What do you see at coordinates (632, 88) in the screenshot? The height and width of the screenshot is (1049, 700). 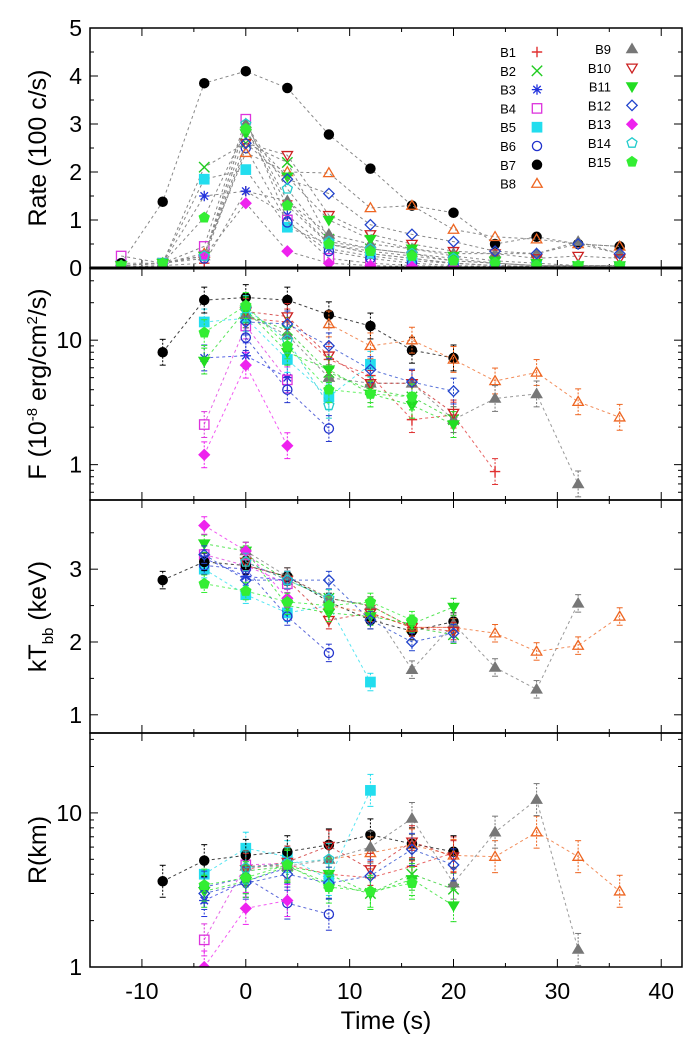 I see `legend-marker-b11` at bounding box center [632, 88].